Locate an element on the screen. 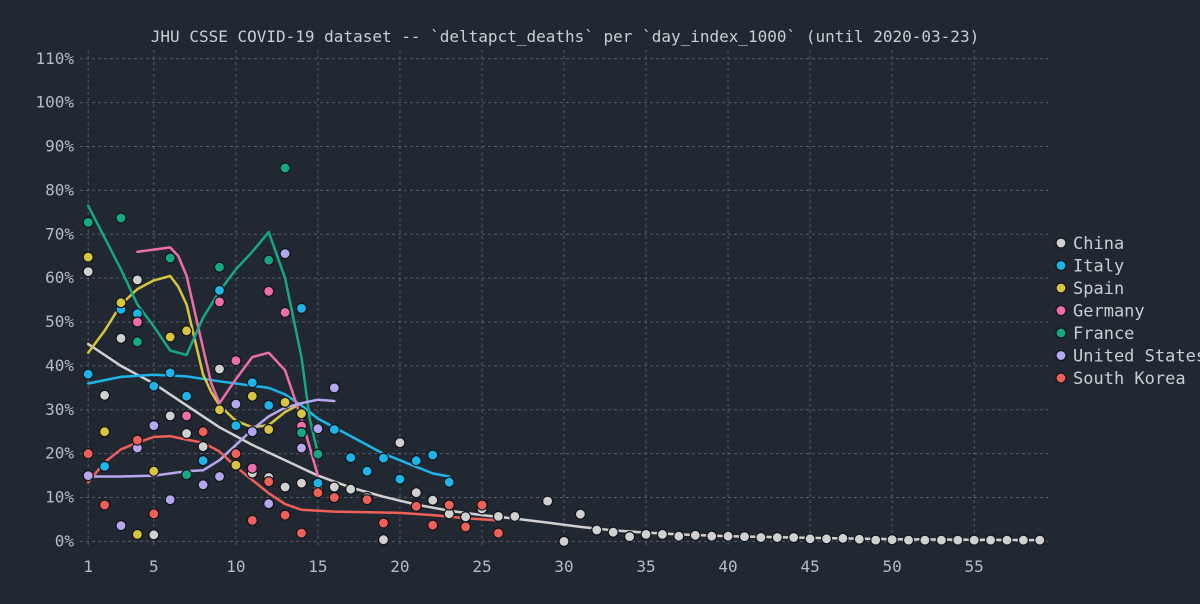 The image size is (1200, 604). legend-label: United States is located at coordinates (1136, 357).